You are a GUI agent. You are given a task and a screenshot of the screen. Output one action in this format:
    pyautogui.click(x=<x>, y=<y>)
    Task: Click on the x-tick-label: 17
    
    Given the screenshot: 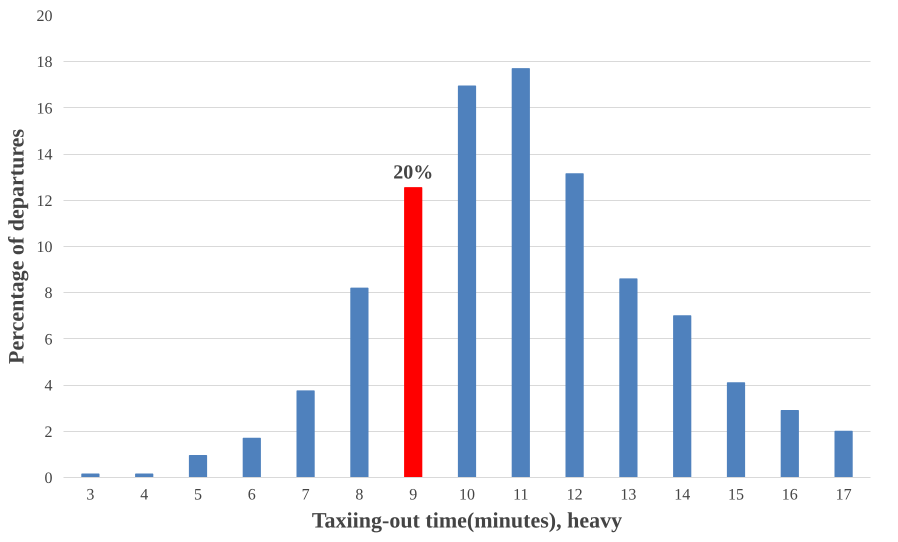 What is the action you would take?
    pyautogui.click(x=844, y=495)
    